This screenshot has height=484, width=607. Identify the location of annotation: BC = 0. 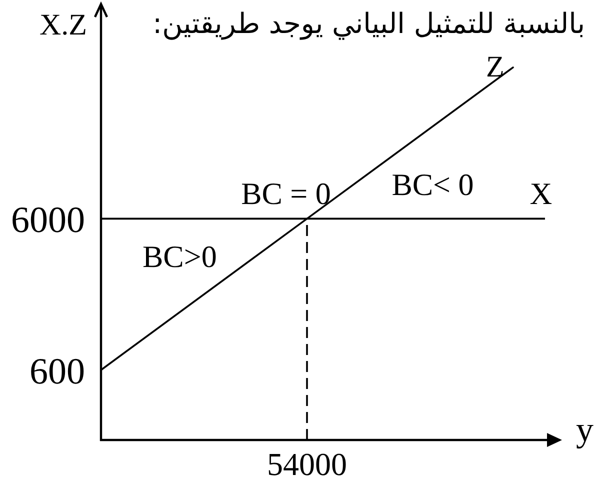
(286, 194).